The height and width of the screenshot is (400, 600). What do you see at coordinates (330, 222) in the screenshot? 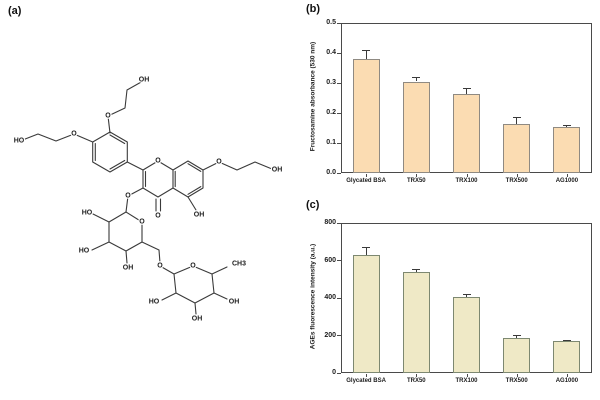
I see `y-tick-label: 800` at bounding box center [330, 222].